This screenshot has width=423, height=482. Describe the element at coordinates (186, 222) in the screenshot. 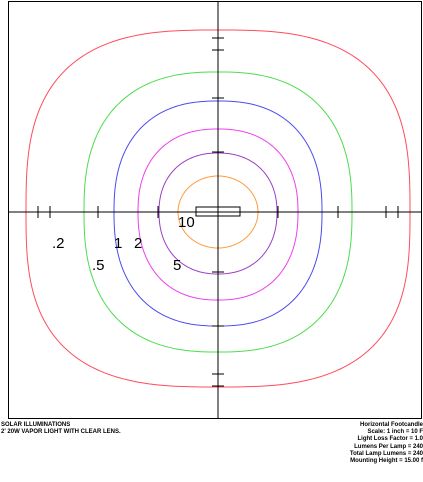

I see `contour-label-10: 10` at that location.